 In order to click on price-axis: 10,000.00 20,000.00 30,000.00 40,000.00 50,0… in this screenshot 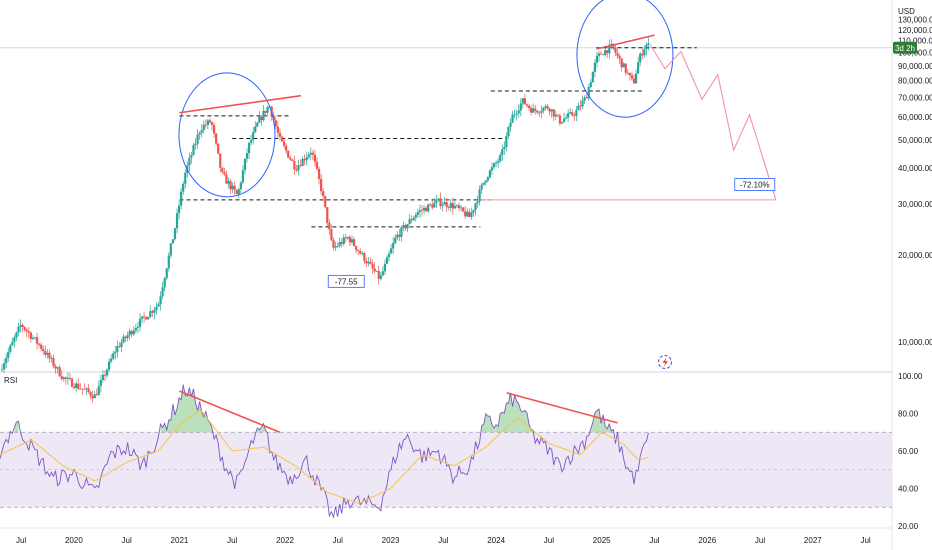, I will do `click(915, 181)`.